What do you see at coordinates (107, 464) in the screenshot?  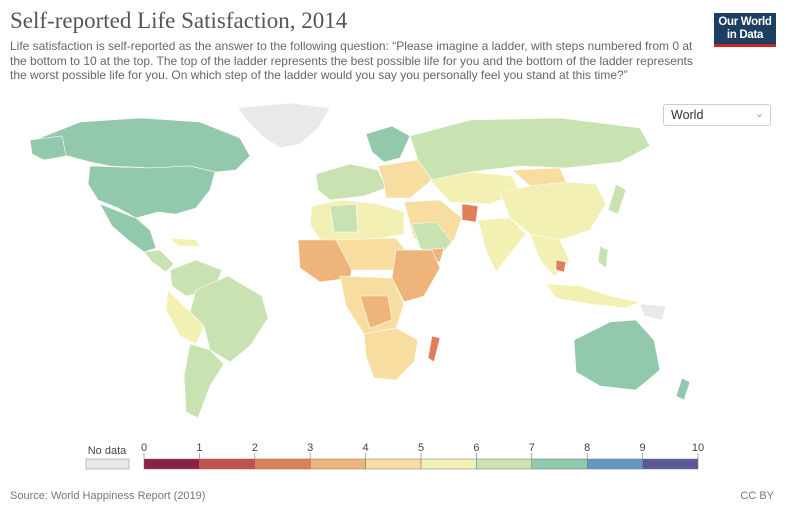 I see `legend-no-data-swatch` at bounding box center [107, 464].